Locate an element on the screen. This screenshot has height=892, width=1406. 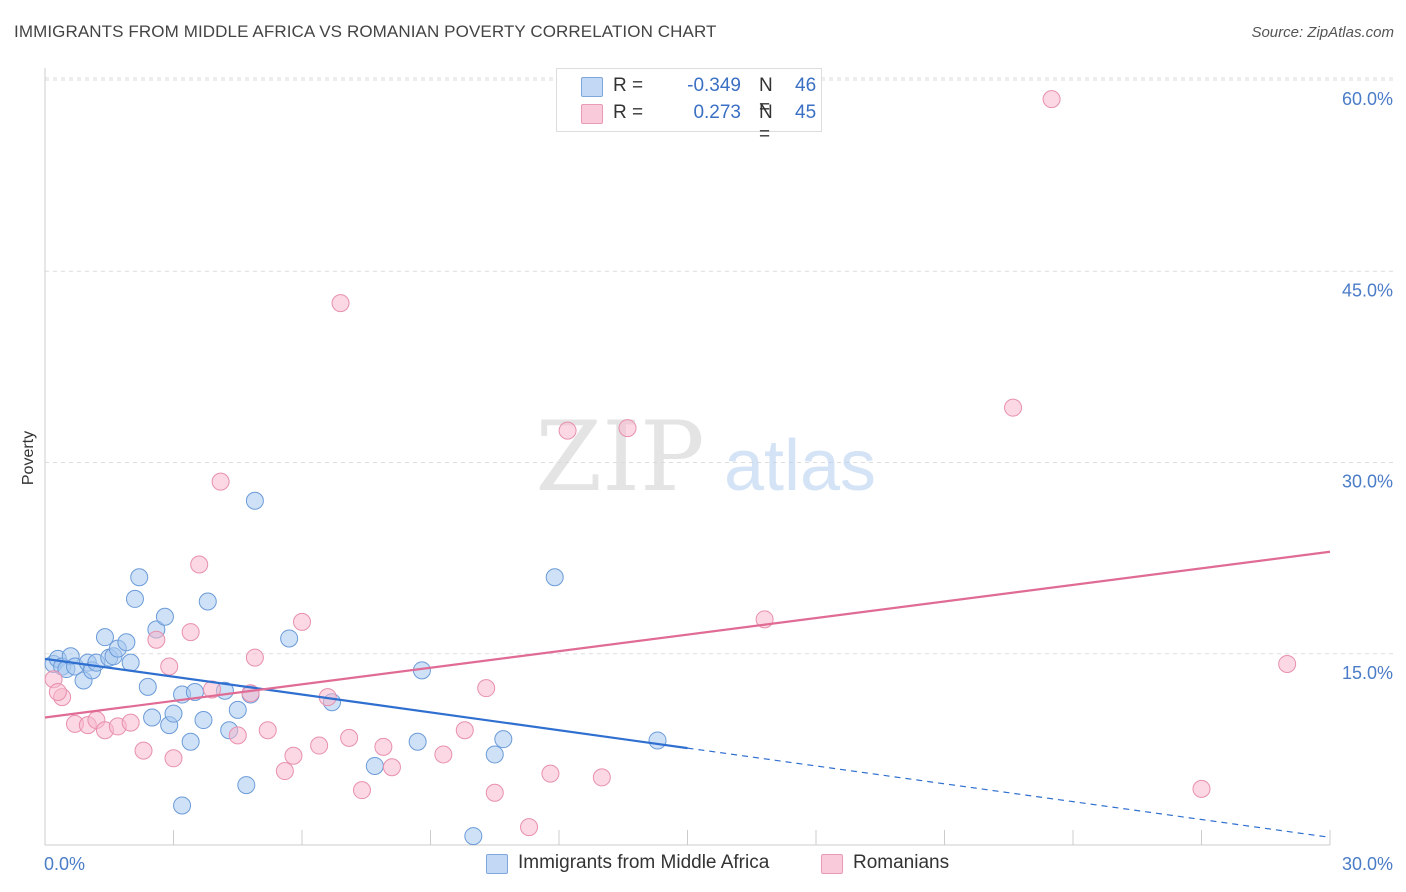
blue-trendline-extension is located at coordinates (1009, 792).